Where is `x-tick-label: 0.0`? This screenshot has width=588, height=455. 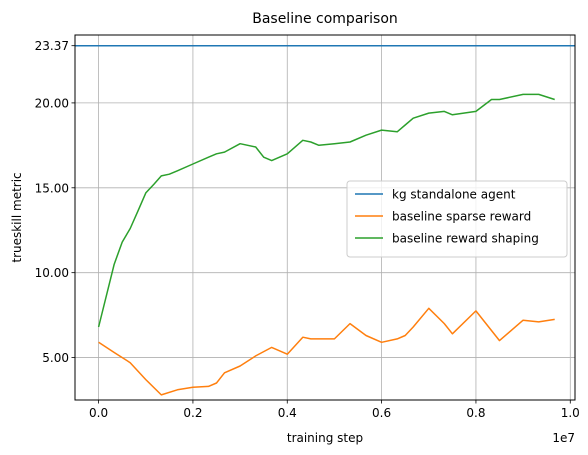
x-tick-label: 0.0 is located at coordinates (98, 413).